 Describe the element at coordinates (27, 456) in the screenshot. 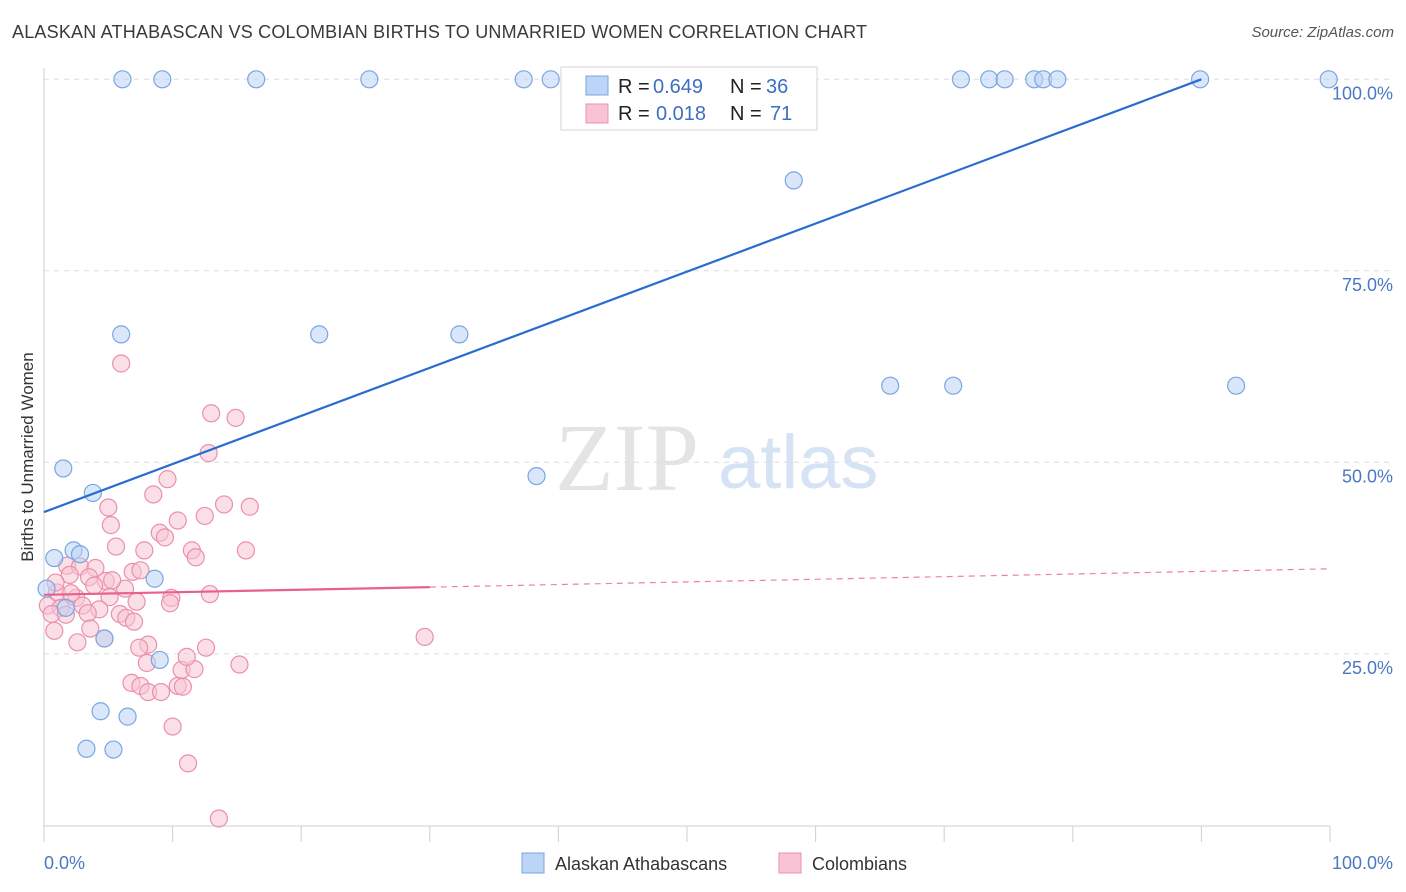

I see `y-axis-label: Births to Unmarried Women` at that location.